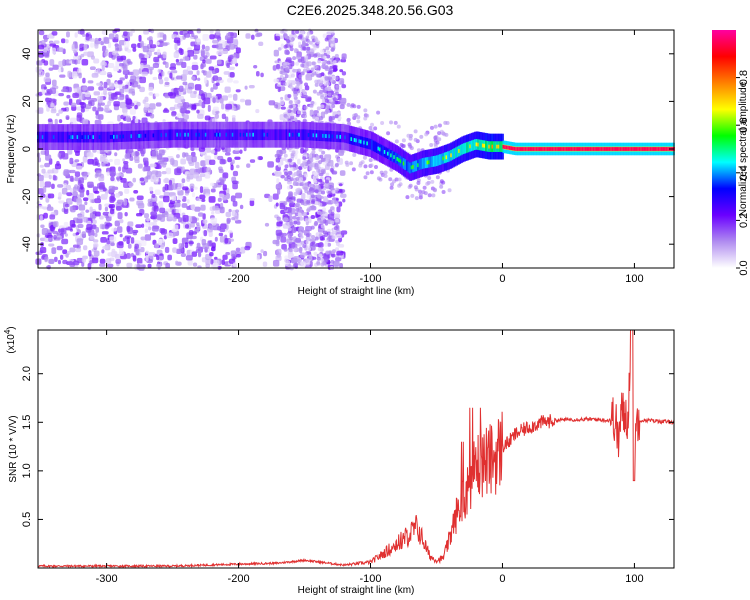 The image size is (750, 600). I want to click on spectrogram-x-tick-label: 0, so click(502, 279).